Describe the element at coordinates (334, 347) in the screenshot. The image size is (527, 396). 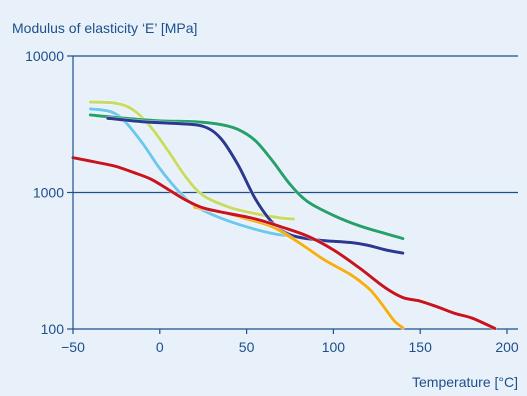
I see `x-tick-label: 100` at that location.